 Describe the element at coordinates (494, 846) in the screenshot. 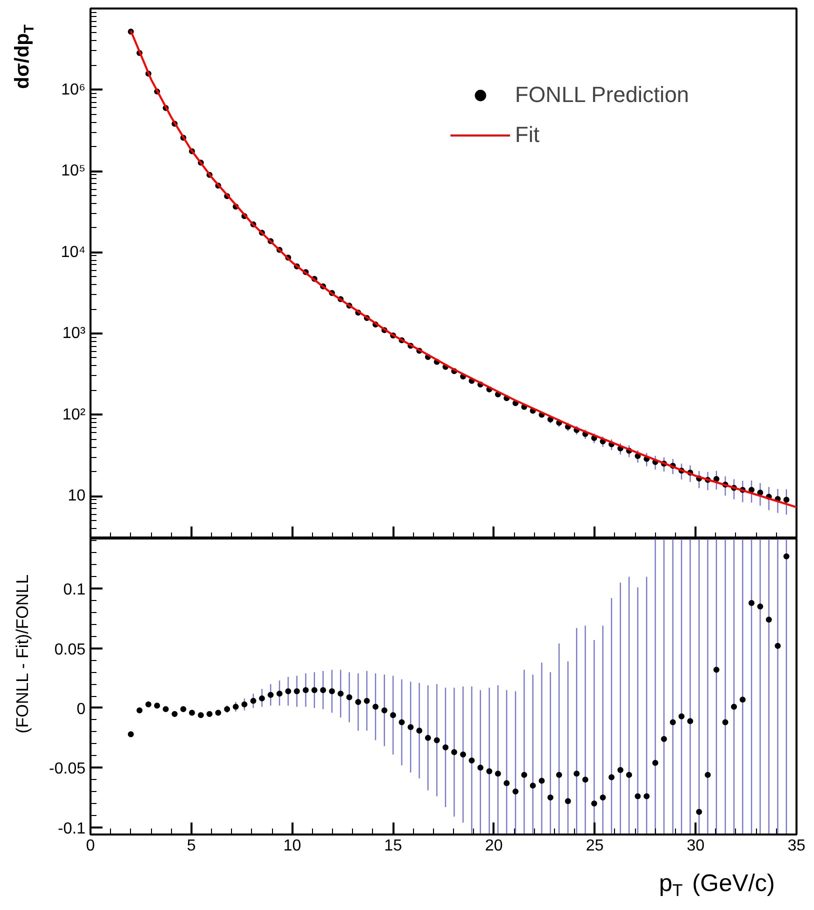

I see `x-tick-label: 20` at that location.